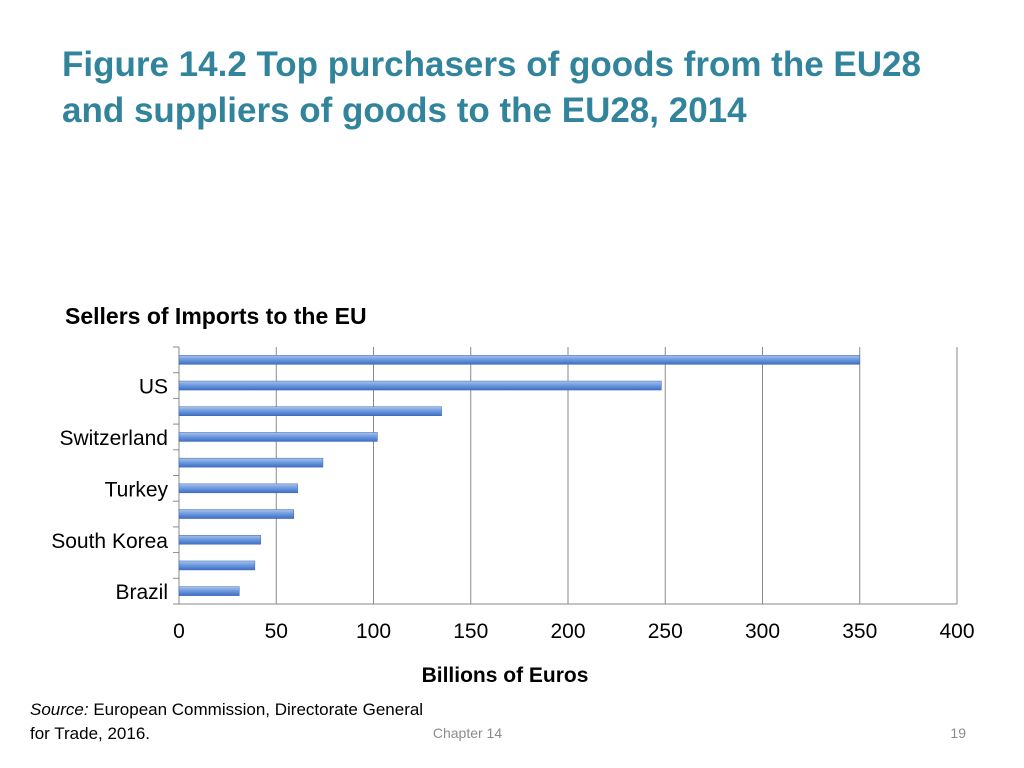 The width and height of the screenshot is (1024, 768). Describe the element at coordinates (505, 675) in the screenshot. I see `x-axis-title: Billions of Euros` at that location.